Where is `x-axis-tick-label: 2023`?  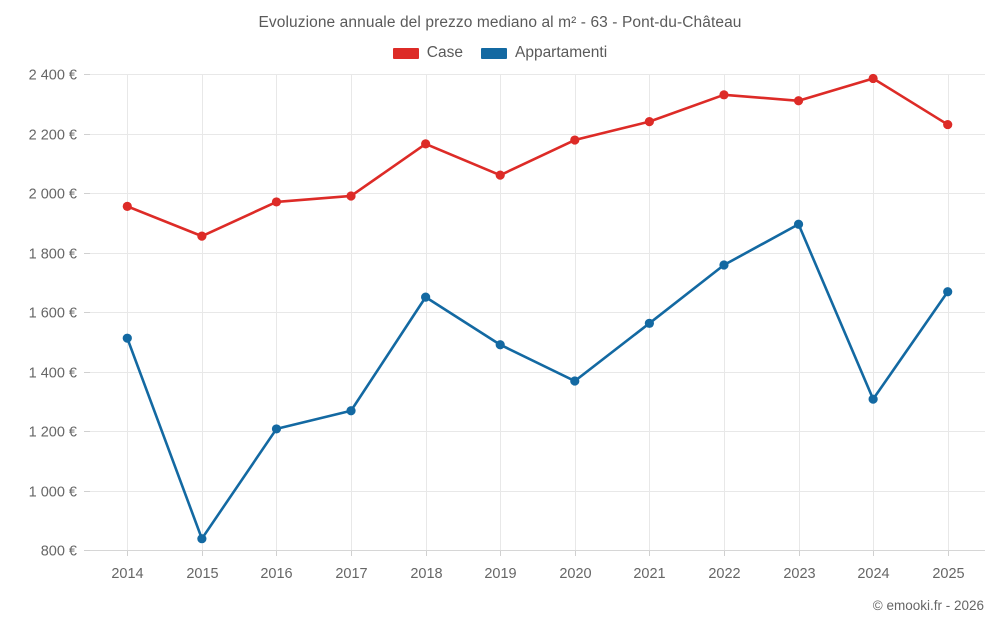 x-axis-tick-label: 2023 is located at coordinates (799, 574).